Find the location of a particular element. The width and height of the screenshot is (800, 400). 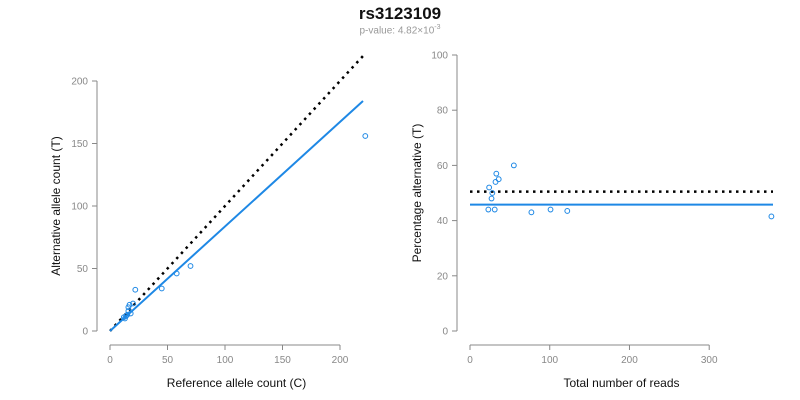

pvalue-exponent: -3 is located at coordinates (437, 27).